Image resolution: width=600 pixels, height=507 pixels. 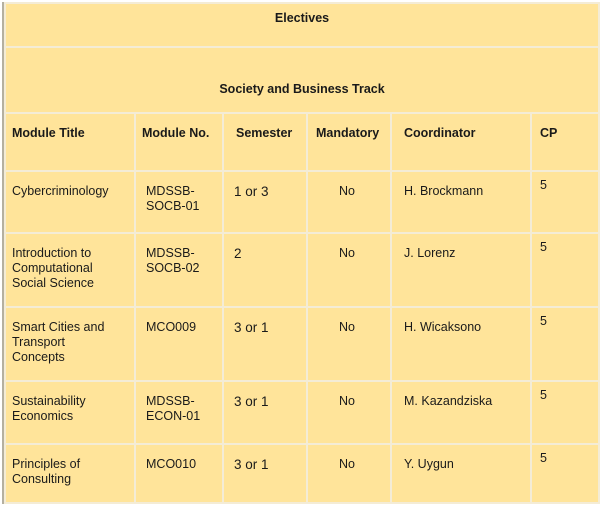 What do you see at coordinates (461, 412) in the screenshot?
I see `cell-coordinator: M. Kazandziska` at bounding box center [461, 412].